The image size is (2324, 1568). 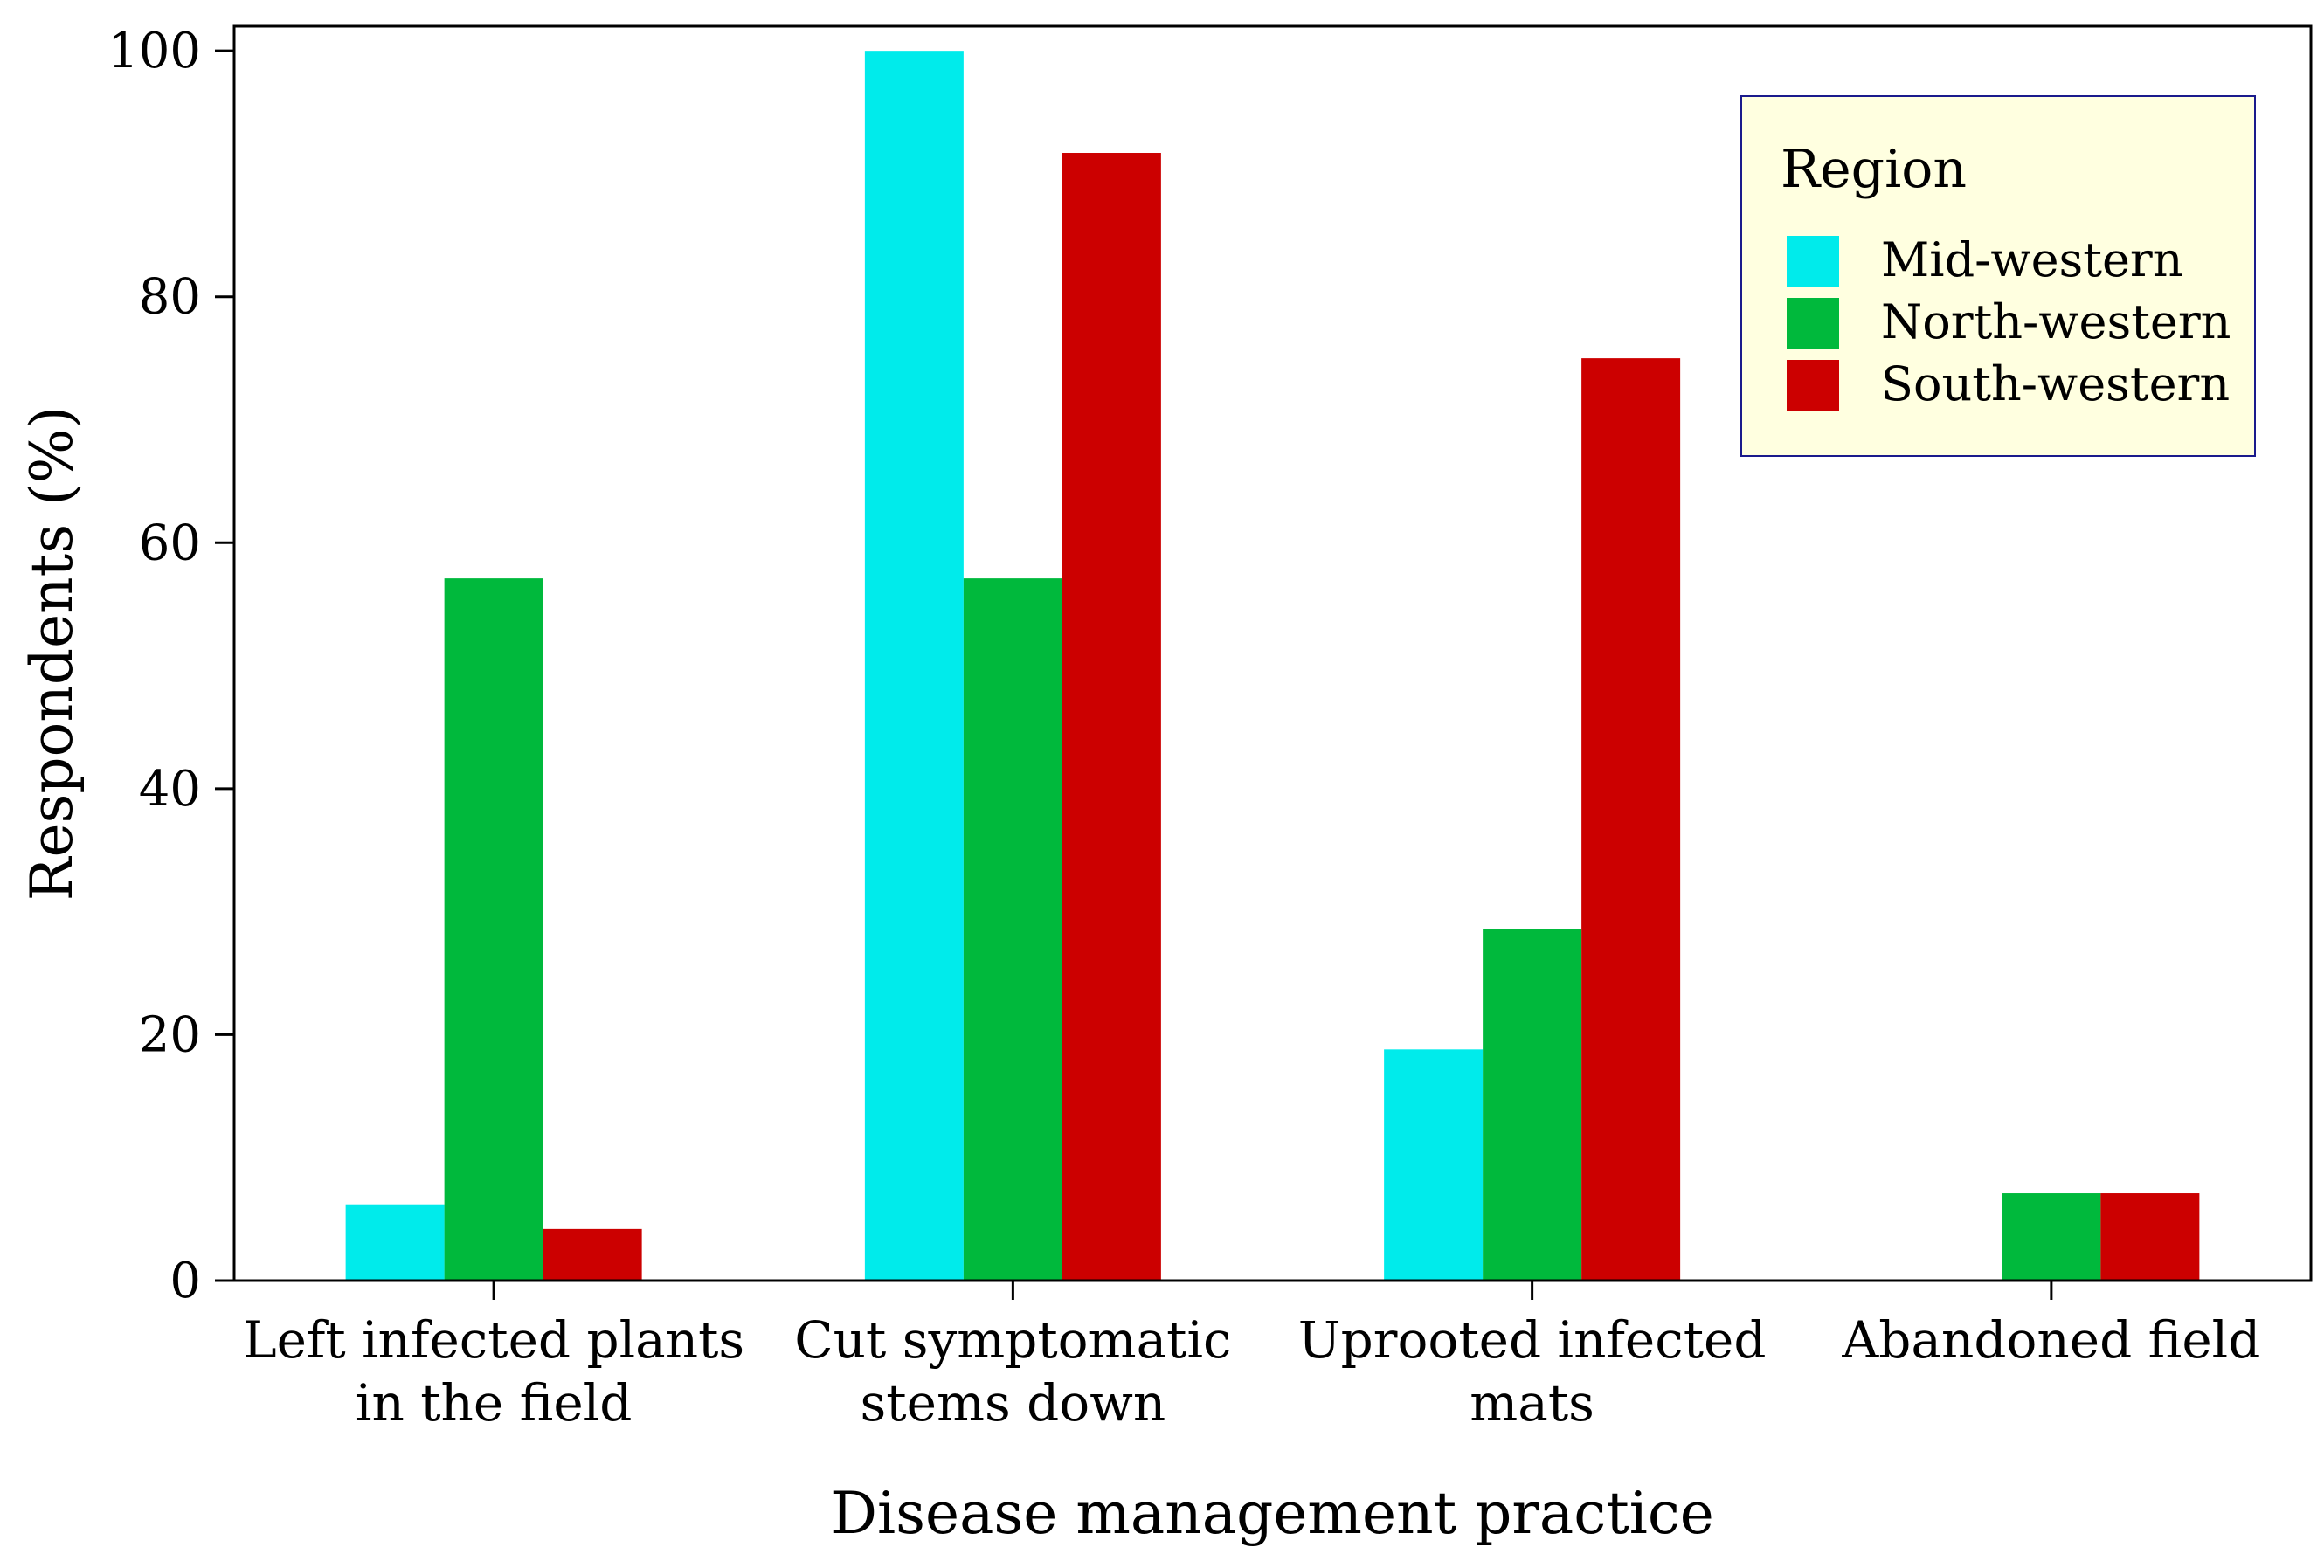 What do you see at coordinates (52, 653) in the screenshot?
I see `y-axis-title: Respondents (%)` at bounding box center [52, 653].